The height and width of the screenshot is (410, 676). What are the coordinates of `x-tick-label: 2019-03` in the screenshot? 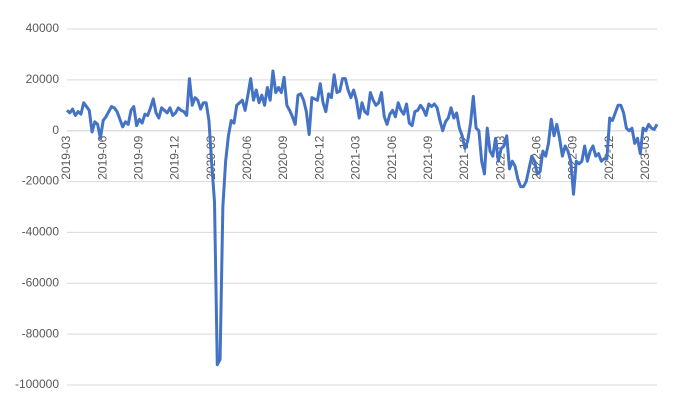 It's located at (66, 157).